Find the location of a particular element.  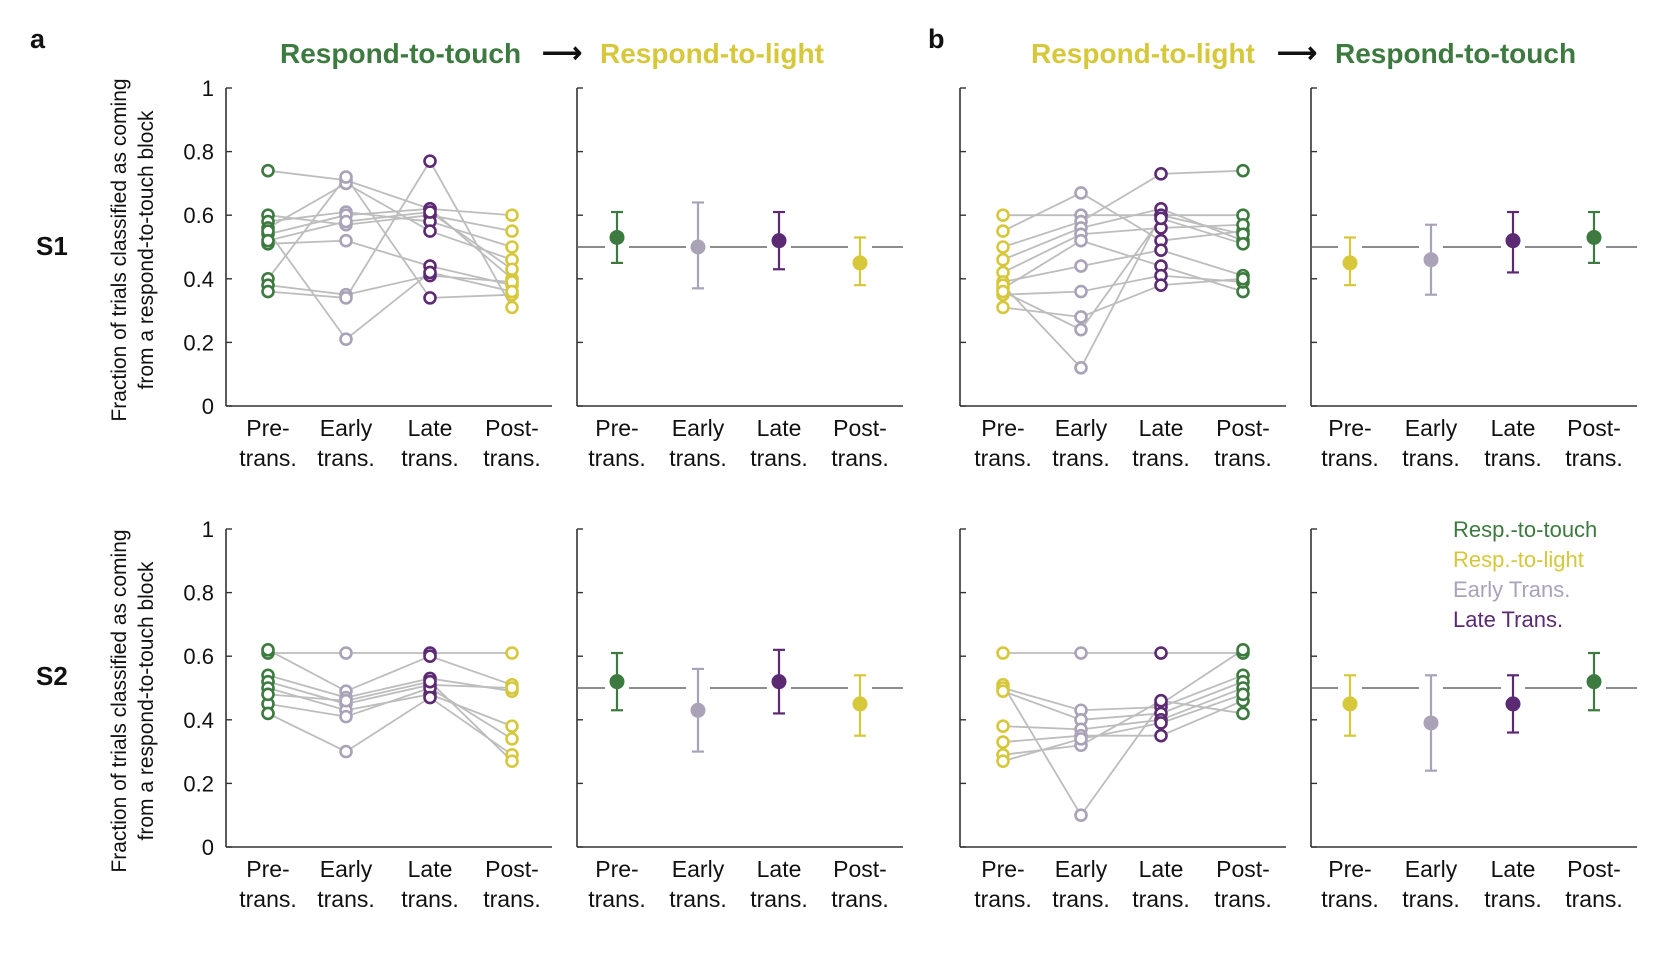

y-tick-label: 1 is located at coordinates (208, 88).